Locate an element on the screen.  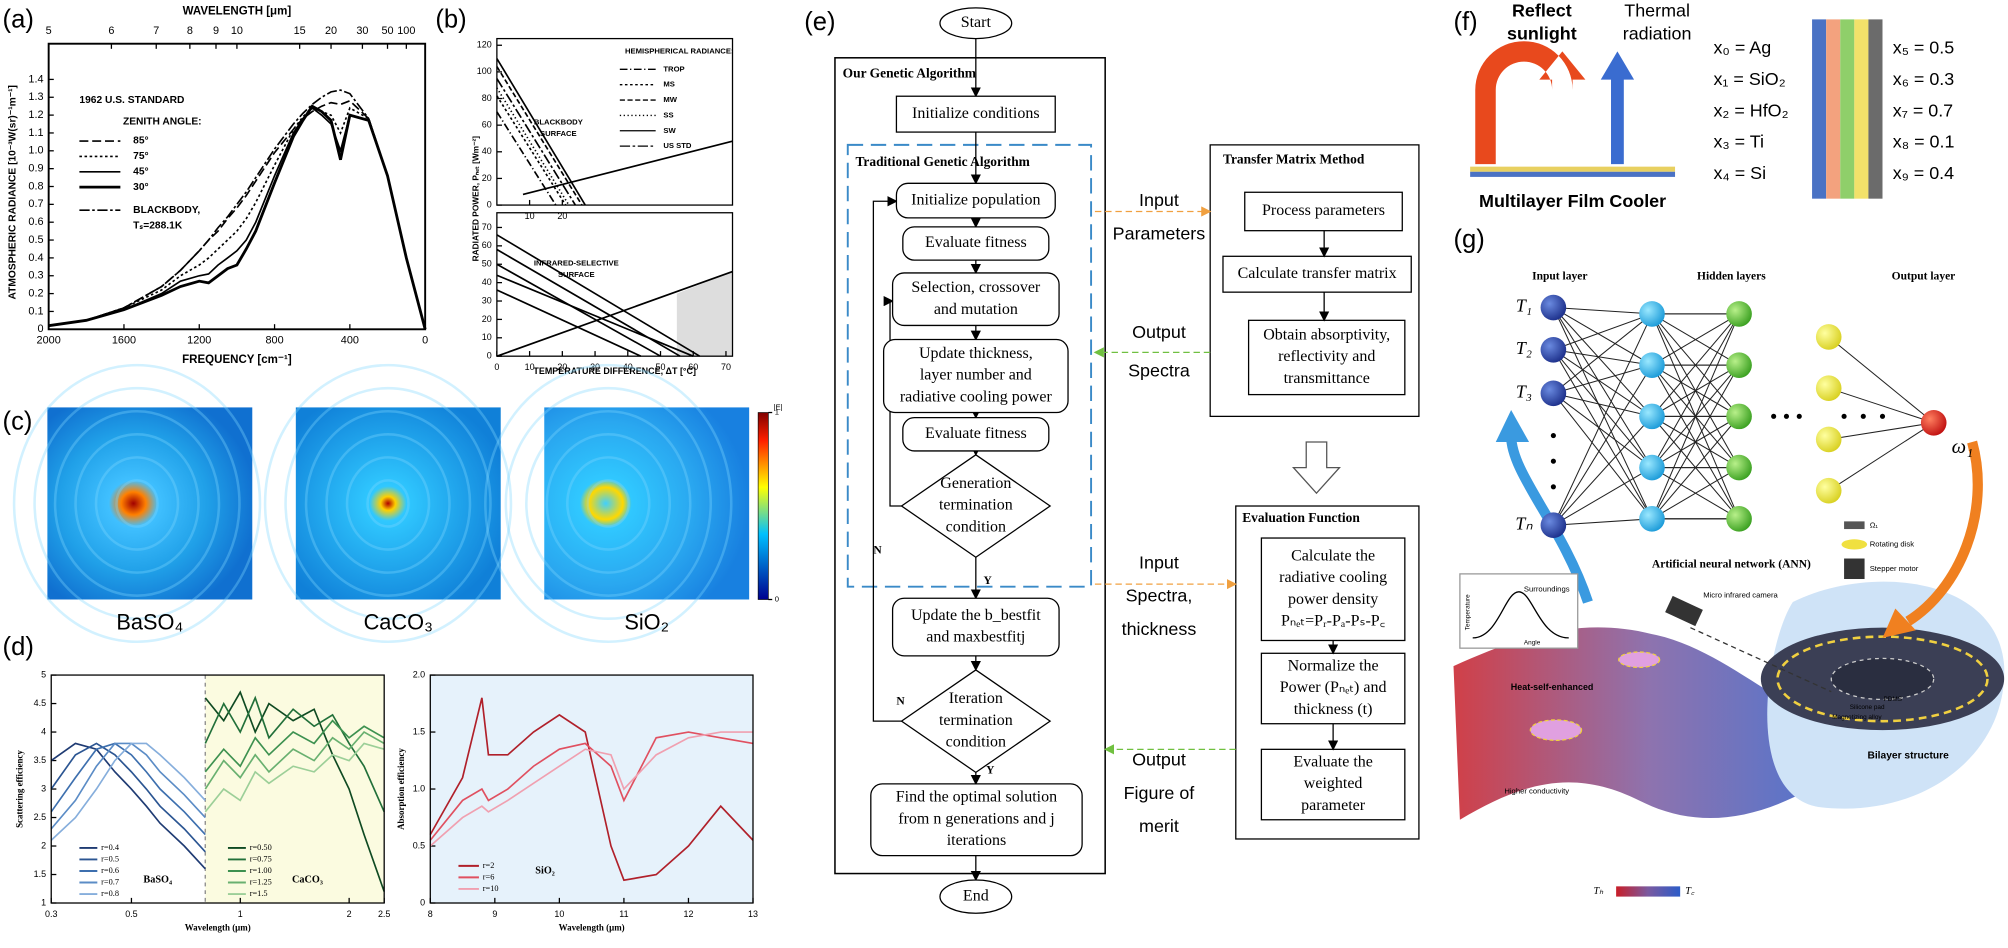
legend-label: r=1.5 is located at coordinates (259, 893).